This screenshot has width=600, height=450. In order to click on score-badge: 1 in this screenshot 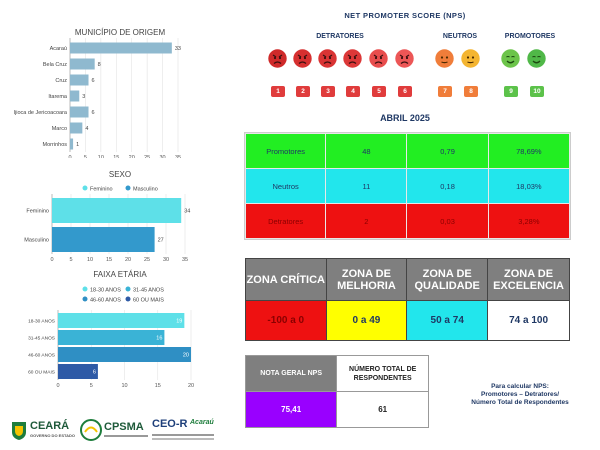, I will do `click(278, 91)`.